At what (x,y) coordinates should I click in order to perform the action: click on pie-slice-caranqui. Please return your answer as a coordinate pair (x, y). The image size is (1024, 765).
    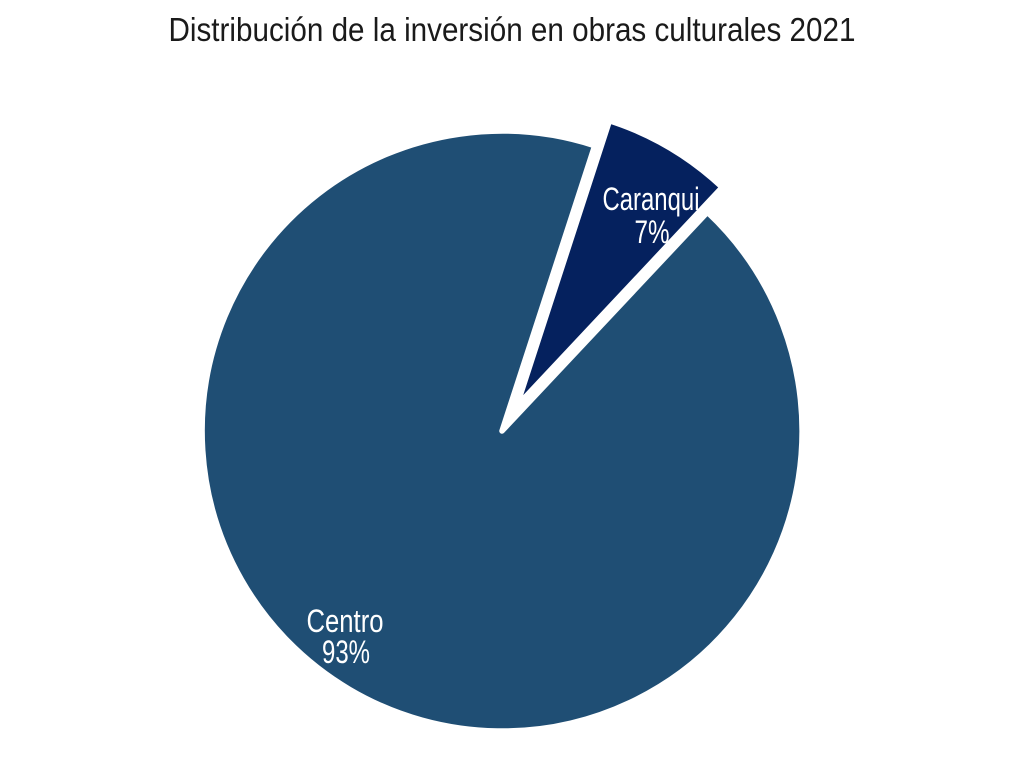
    Looking at the image, I should click on (619, 263).